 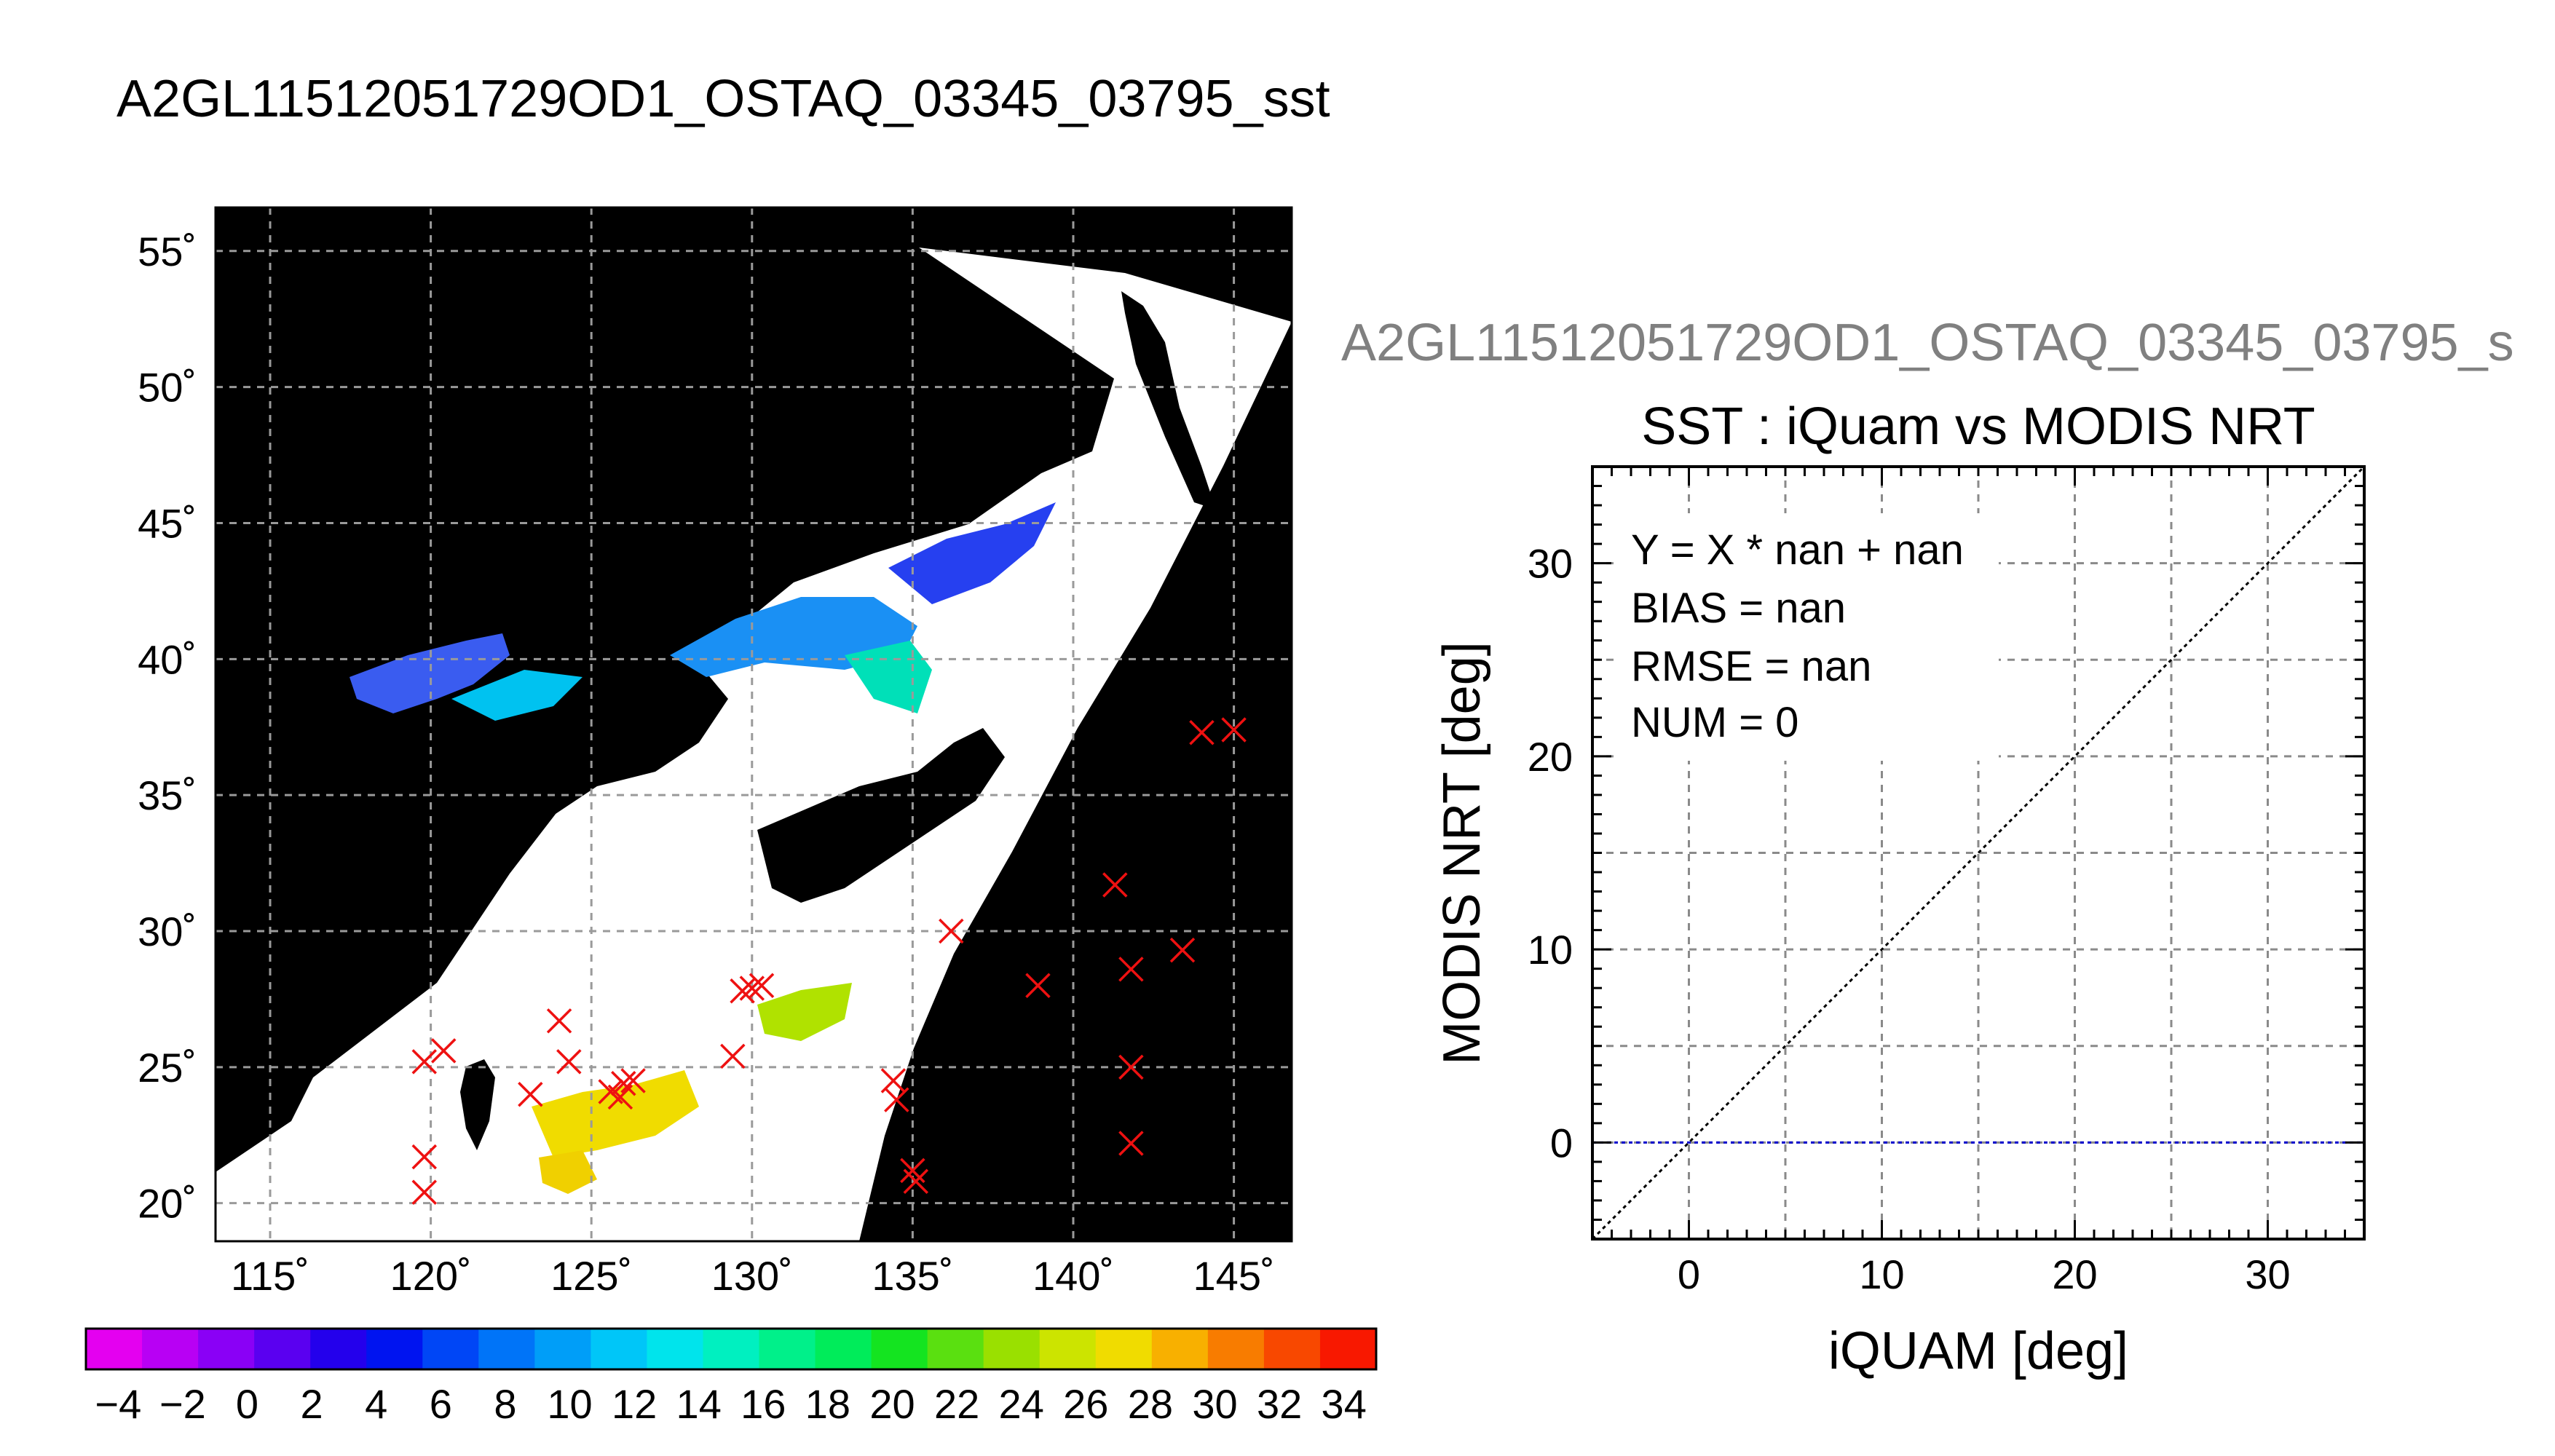 What do you see at coordinates (569, 1404) in the screenshot?
I see `colorbar-label: 10` at bounding box center [569, 1404].